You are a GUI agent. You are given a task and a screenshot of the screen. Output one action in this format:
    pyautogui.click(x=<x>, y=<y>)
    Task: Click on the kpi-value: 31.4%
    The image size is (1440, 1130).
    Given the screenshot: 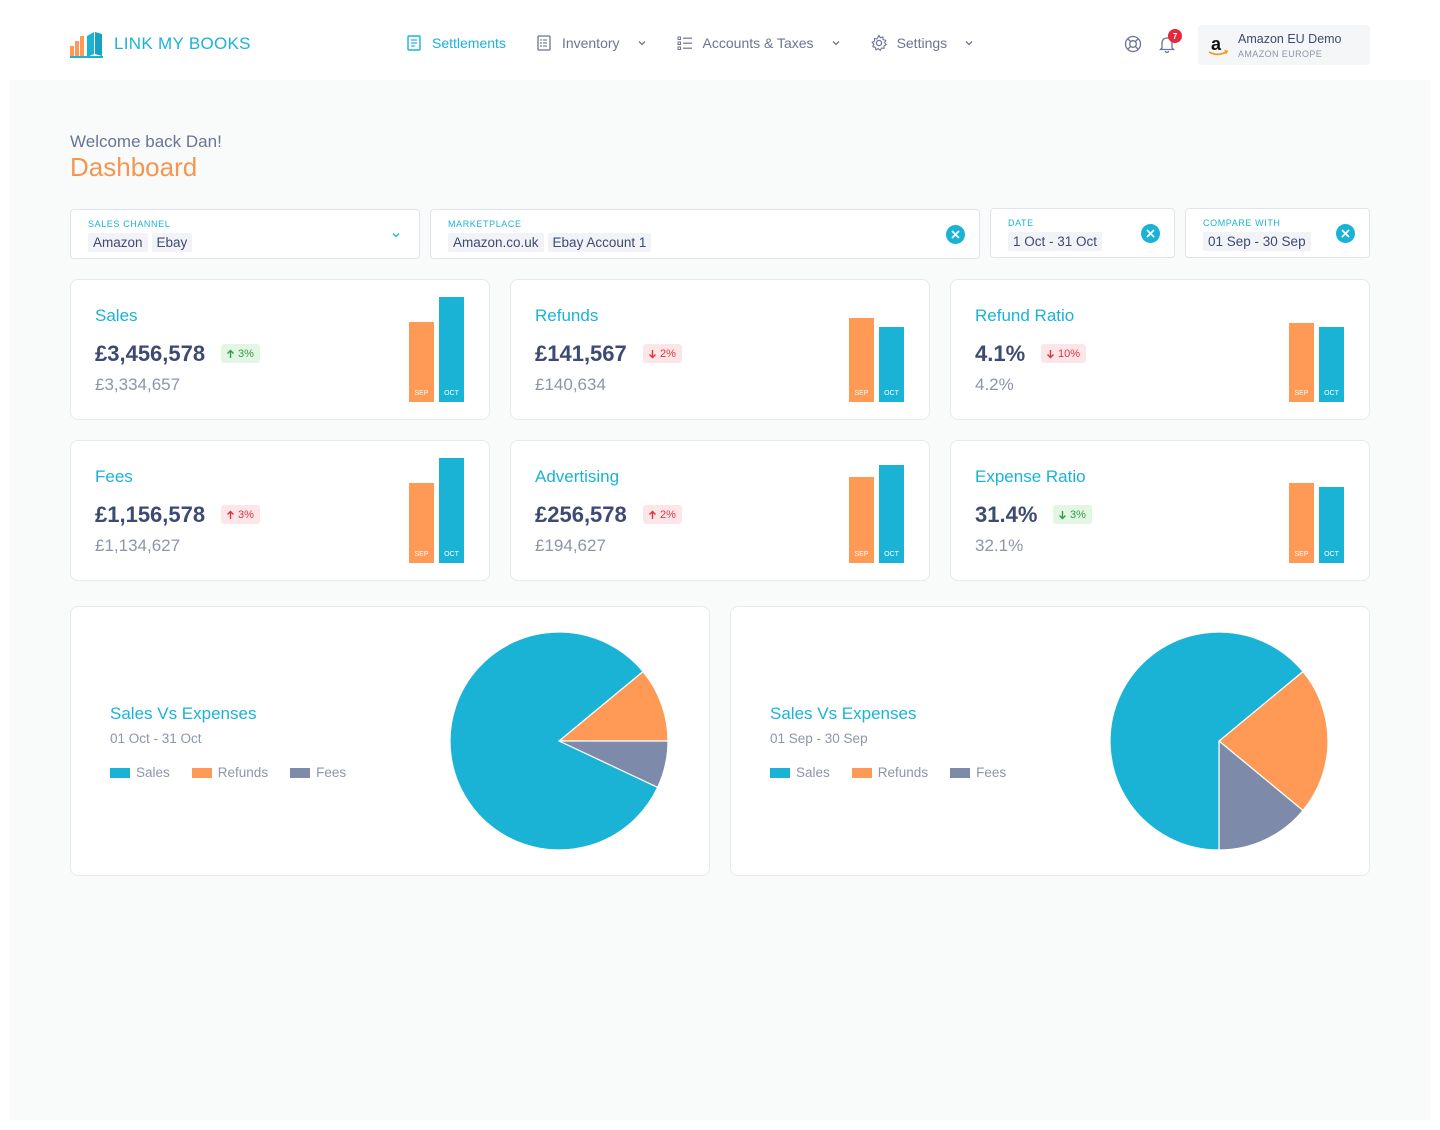 What is the action you would take?
    pyautogui.click(x=1006, y=514)
    